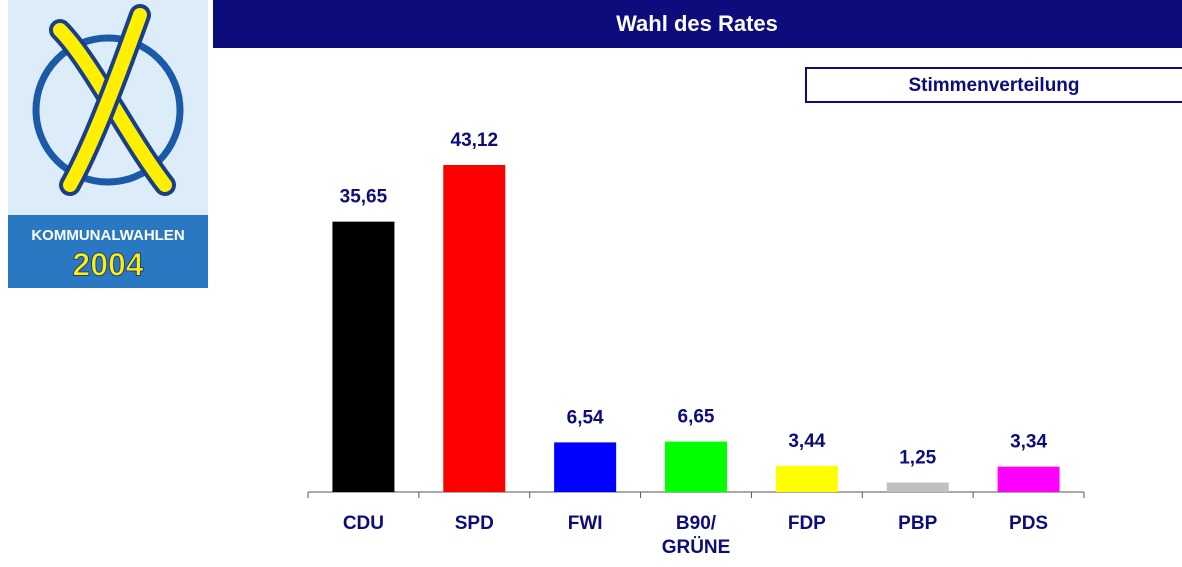  What do you see at coordinates (475, 140) in the screenshot?
I see `value-label: 43,12` at bounding box center [475, 140].